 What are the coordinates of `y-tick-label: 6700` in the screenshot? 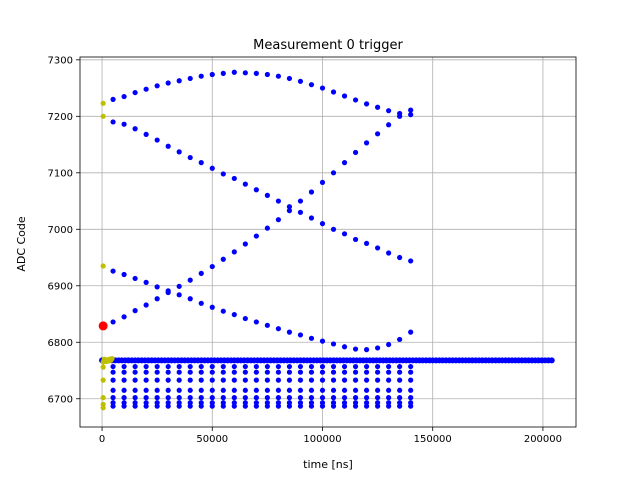 It's located at (60, 399).